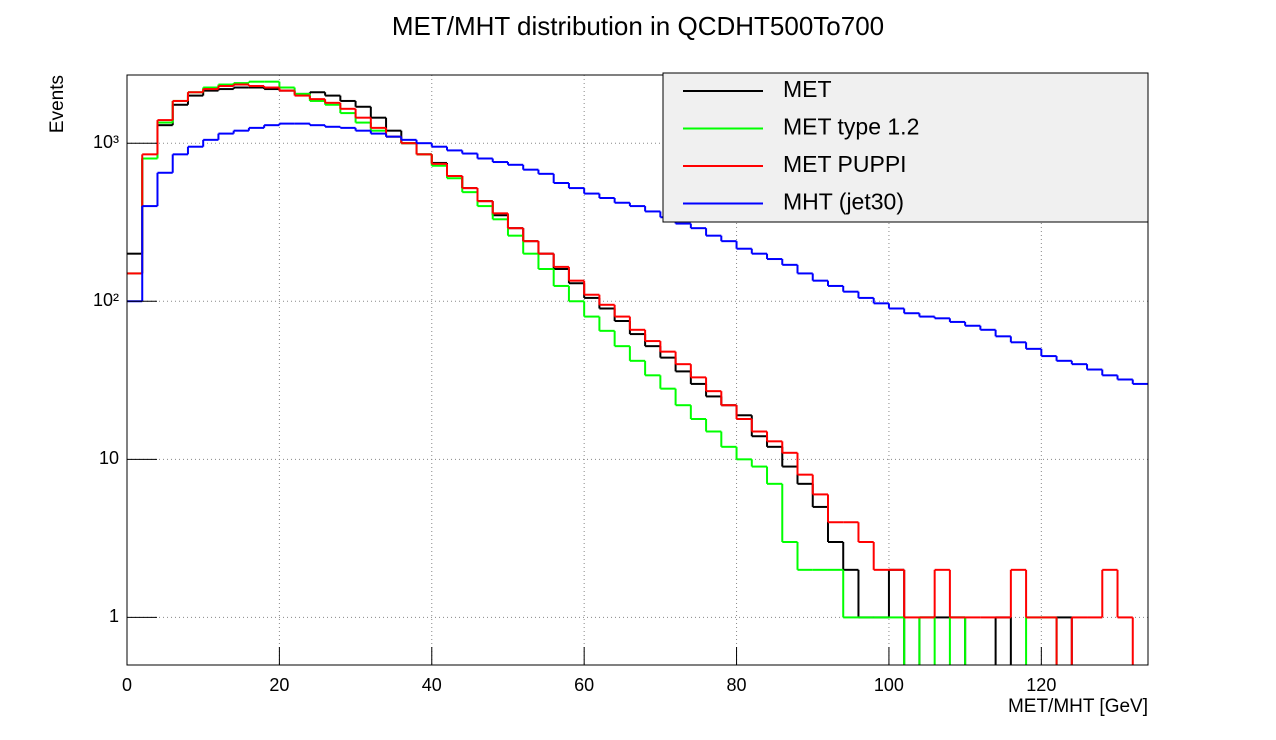  What do you see at coordinates (1078, 706) in the screenshot?
I see `x-axis-label: MET/MHT [GeV]` at bounding box center [1078, 706].